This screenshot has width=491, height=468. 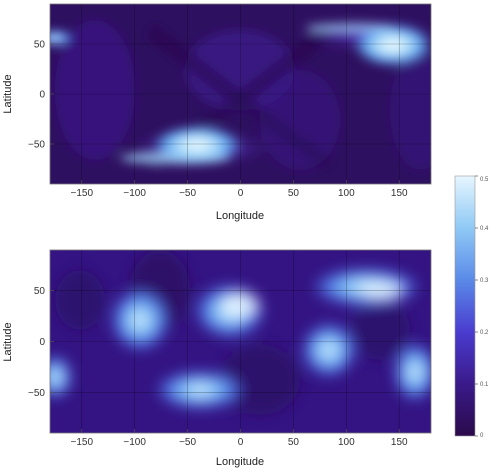 What do you see at coordinates (187, 442) in the screenshot?
I see `bottom-x-tick-label: −50` at bounding box center [187, 442].